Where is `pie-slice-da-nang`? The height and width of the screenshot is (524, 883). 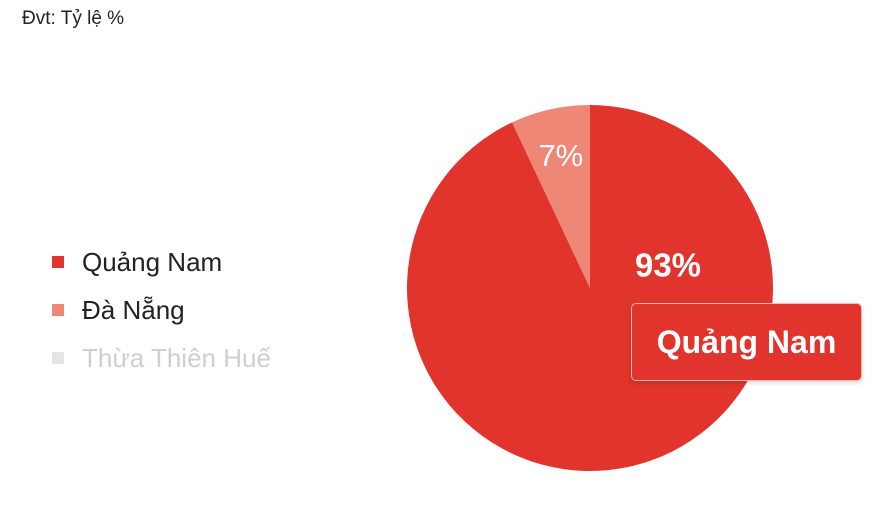
pie-slice-da-nang is located at coordinates (551, 196).